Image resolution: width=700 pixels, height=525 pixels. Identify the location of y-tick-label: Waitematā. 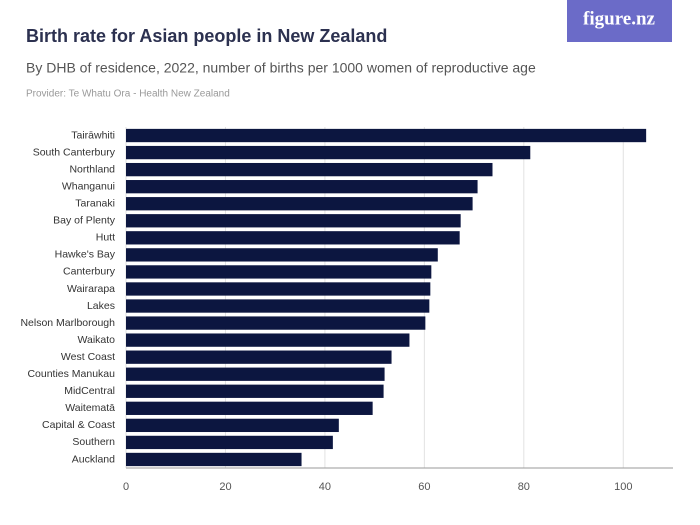
(90, 408).